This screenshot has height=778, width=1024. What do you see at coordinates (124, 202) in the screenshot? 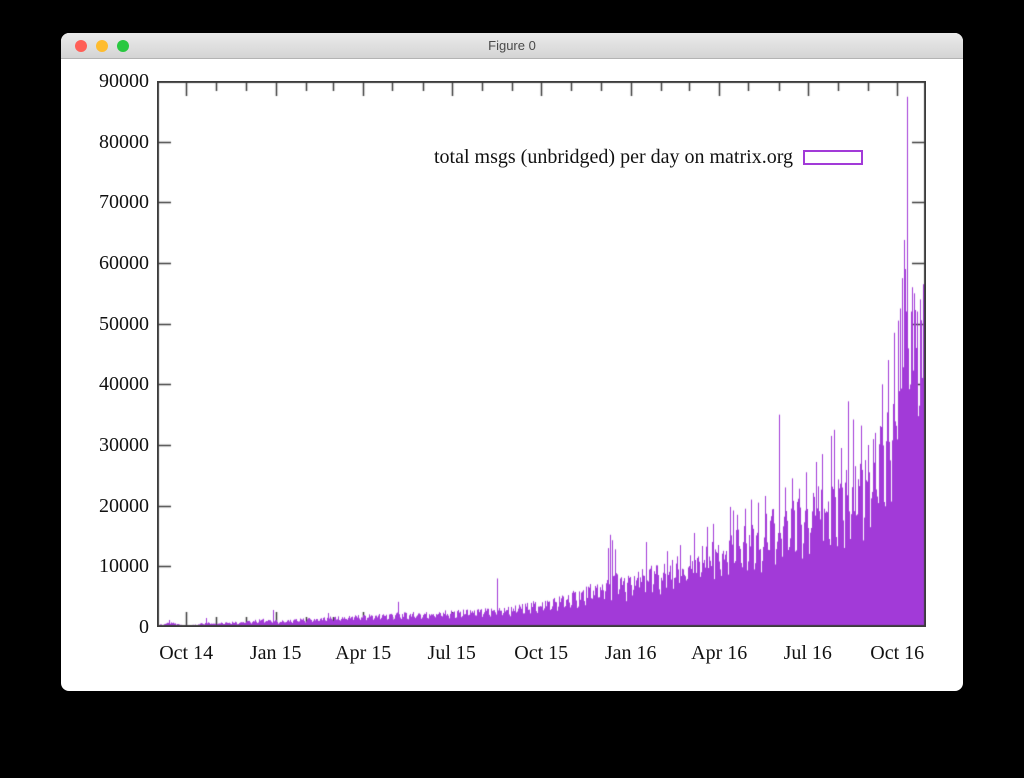
I see `y-tick-label: 70000` at bounding box center [124, 202].